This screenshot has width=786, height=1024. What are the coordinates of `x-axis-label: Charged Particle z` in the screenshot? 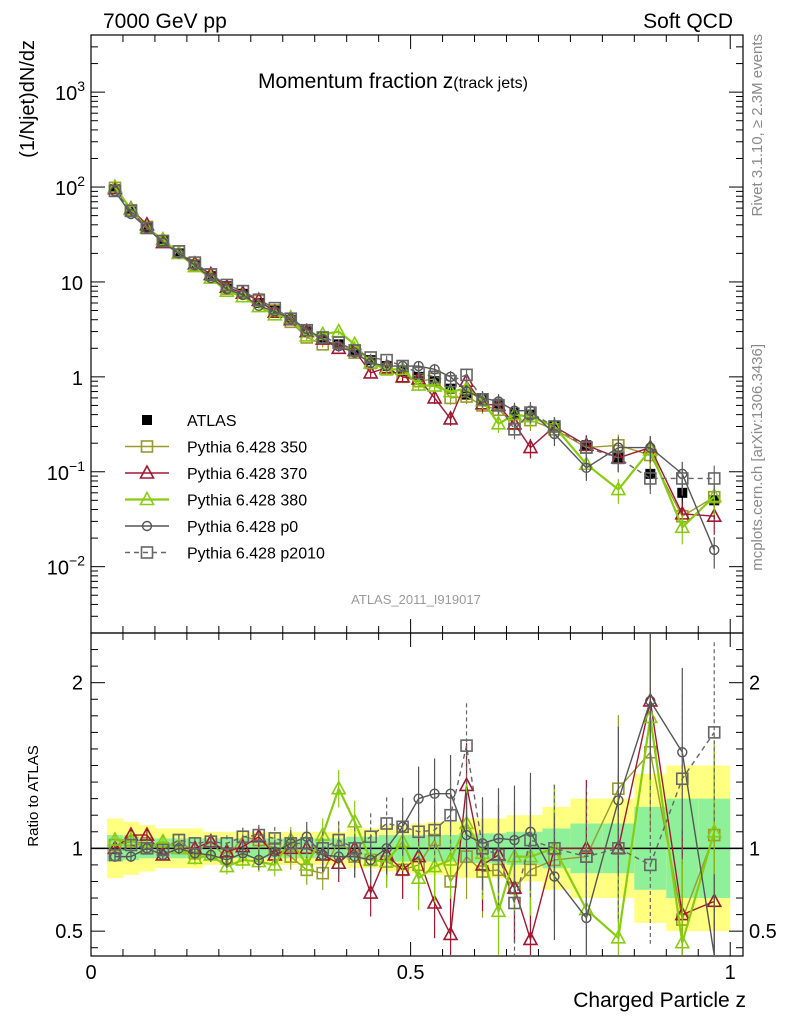 It's located at (659, 1000).